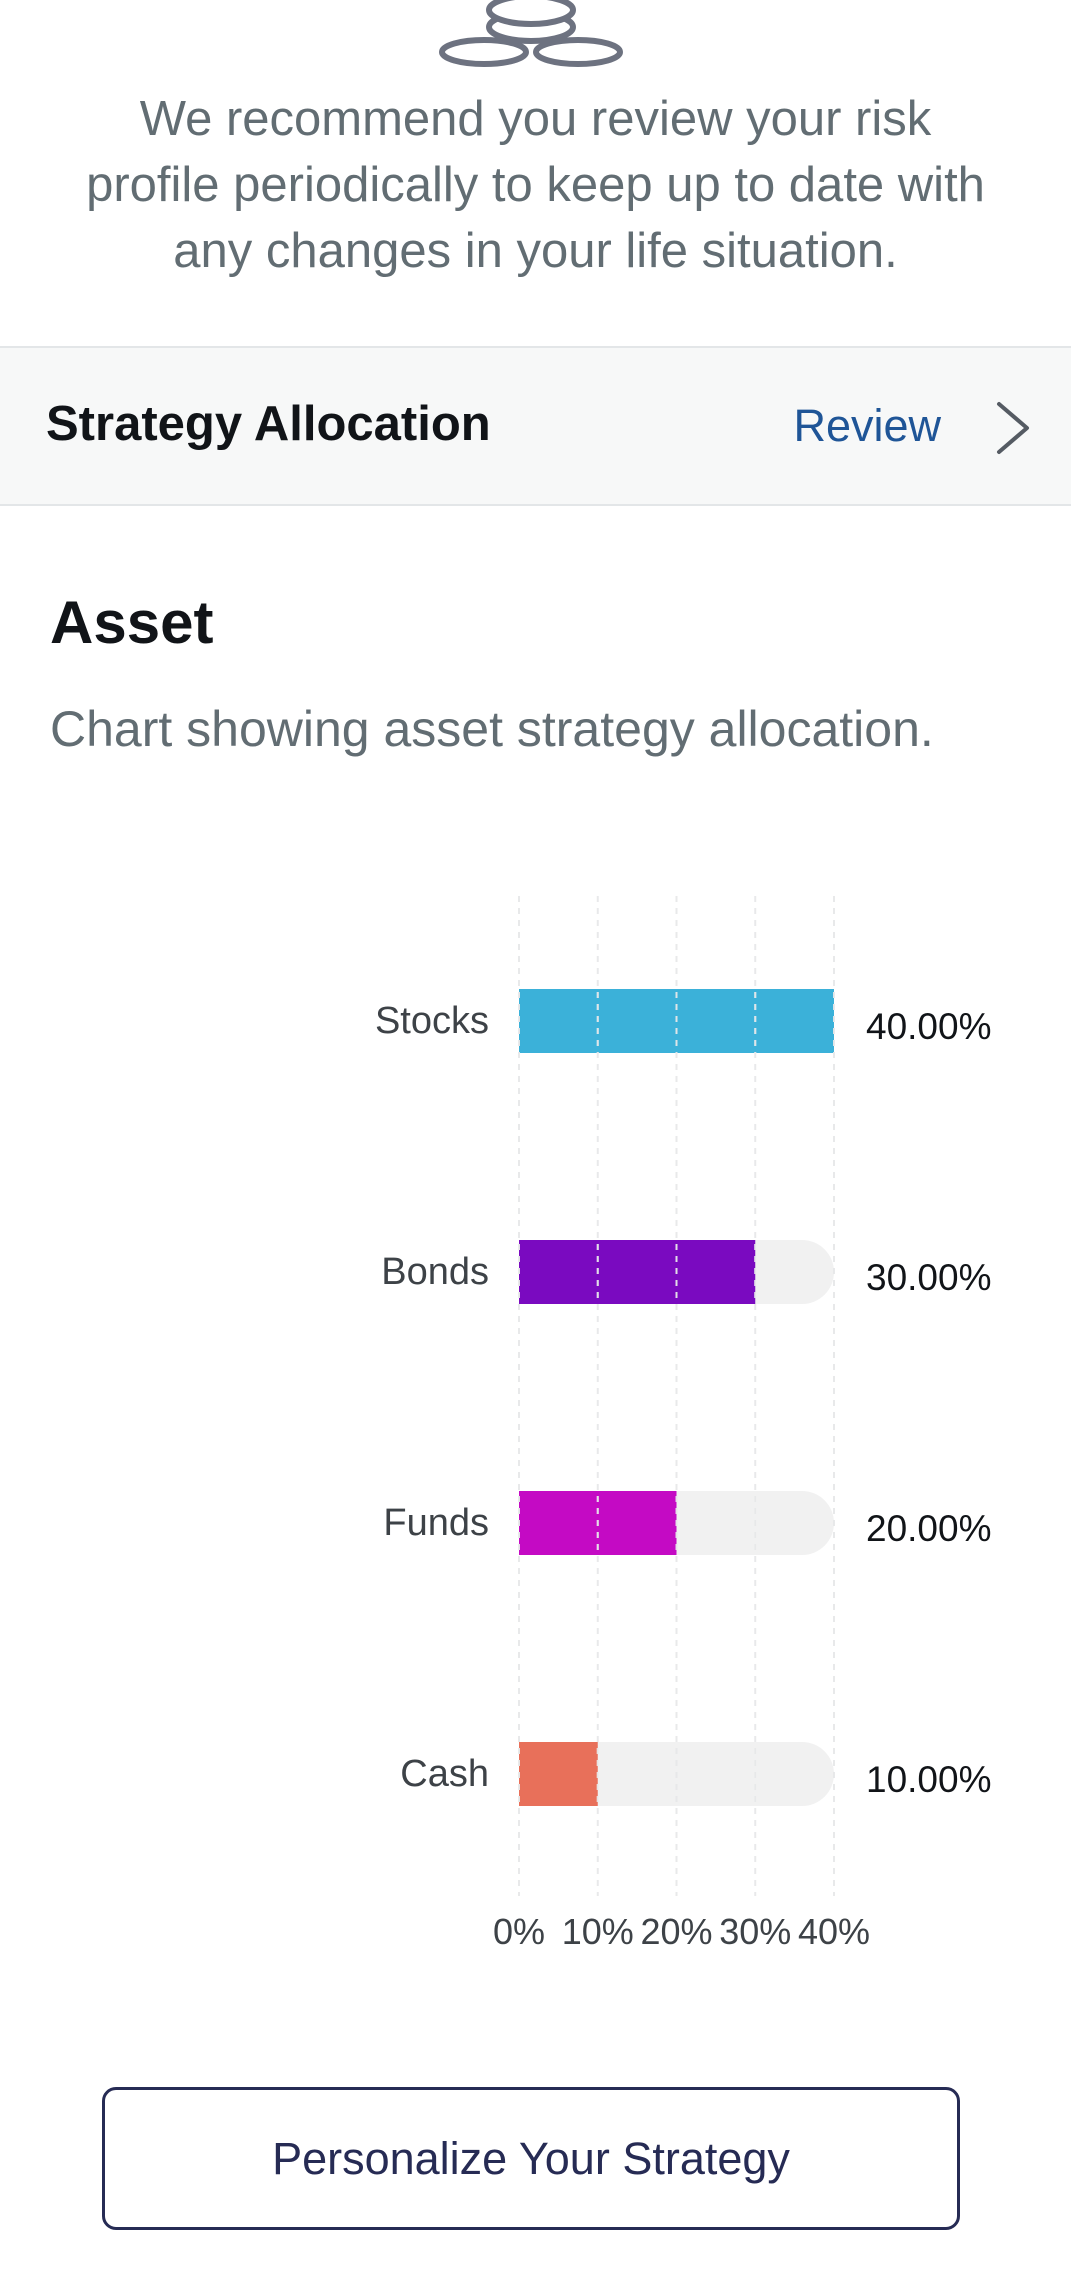 This screenshot has width=1071, height=2291. What do you see at coordinates (867, 425) in the screenshot?
I see `review-link: Review` at bounding box center [867, 425].